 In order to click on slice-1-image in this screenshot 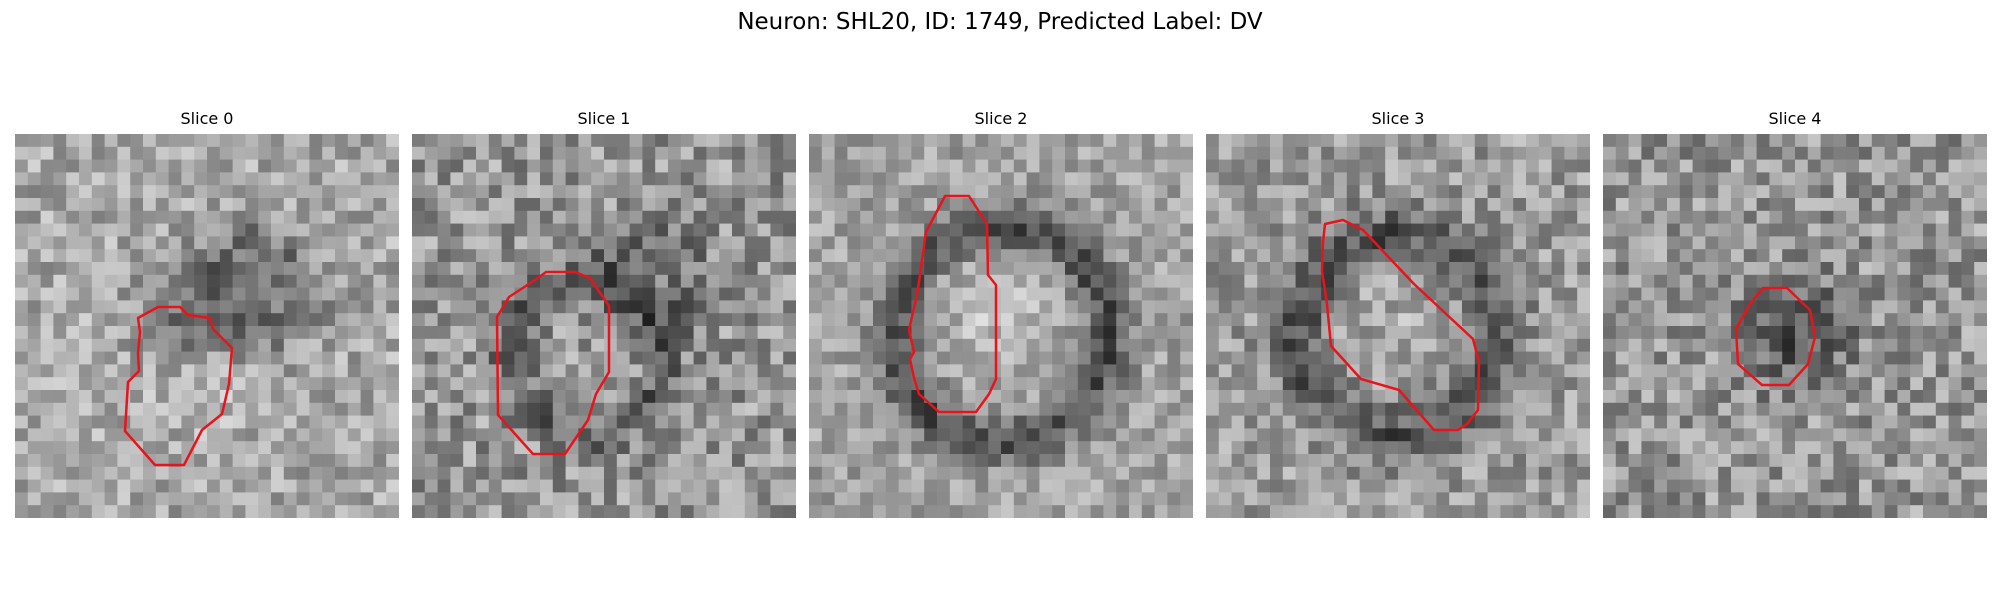, I will do `click(604, 326)`.